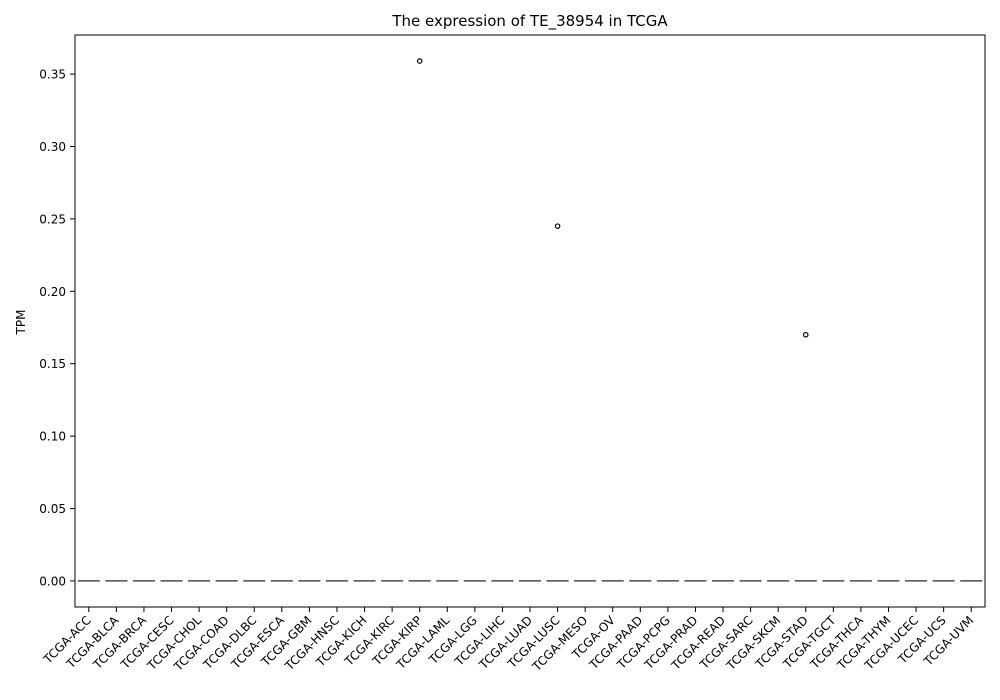 This screenshot has height=700, width=1000. I want to click on y-tick-label: 0.30, so click(52, 147).